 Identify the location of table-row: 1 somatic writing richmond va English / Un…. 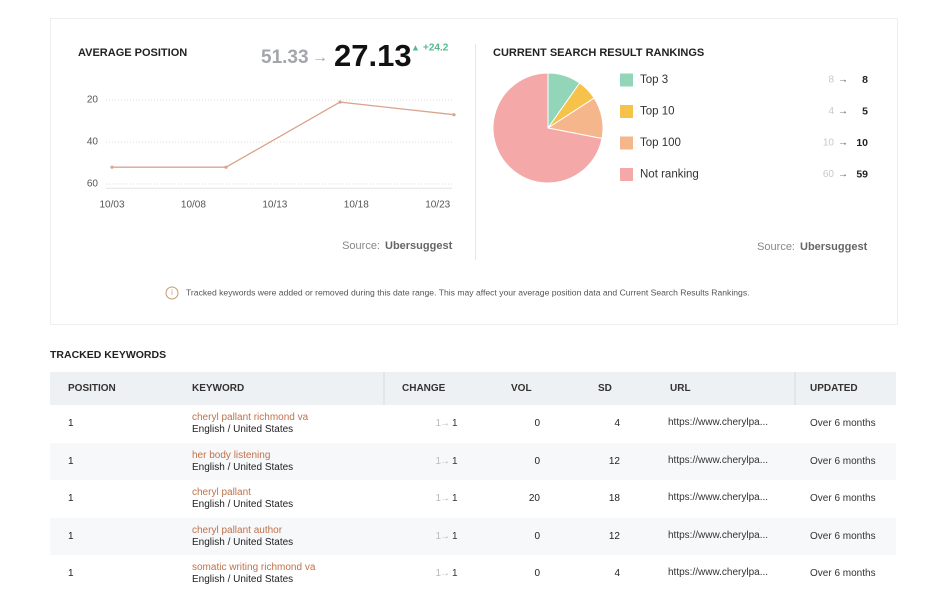
(473, 574).